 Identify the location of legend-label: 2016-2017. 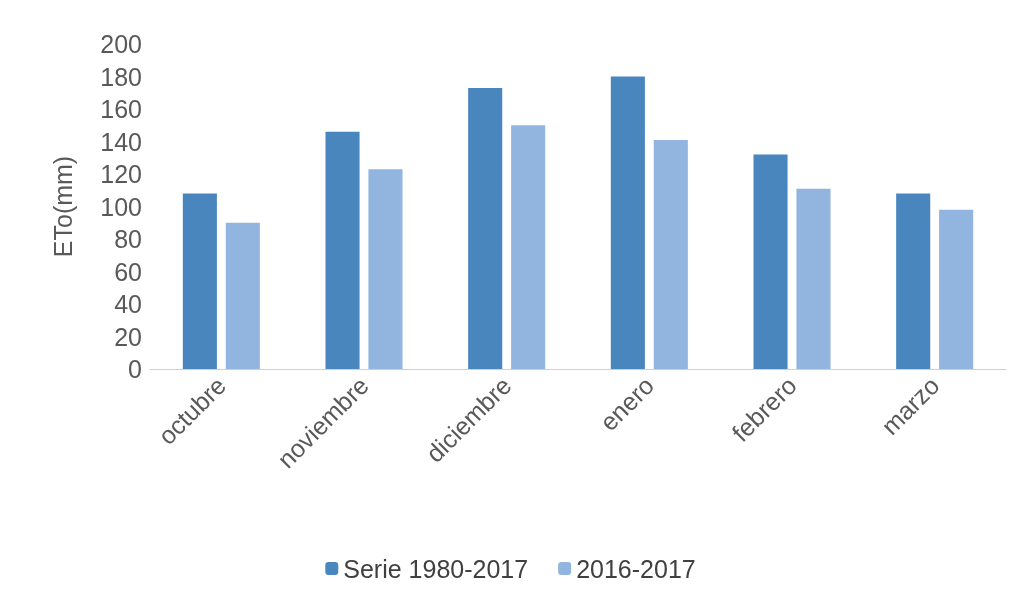
(636, 568).